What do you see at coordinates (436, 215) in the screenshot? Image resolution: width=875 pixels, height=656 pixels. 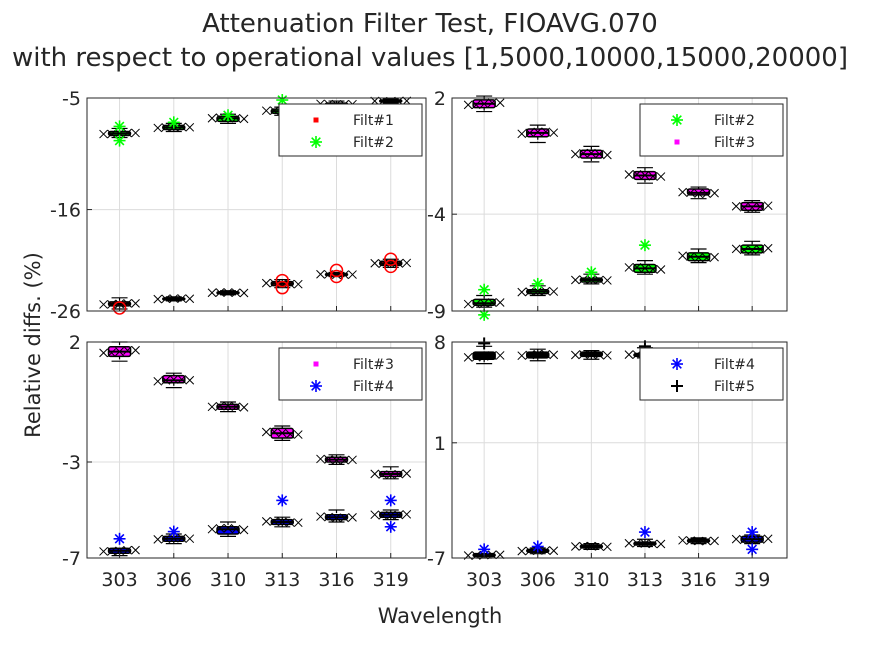 I see `y-tick-label: -4` at bounding box center [436, 215].